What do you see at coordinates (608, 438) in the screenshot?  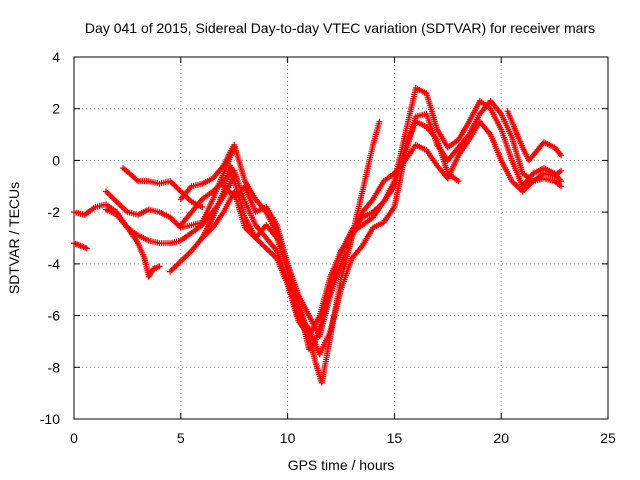 I see `x-tick-label: 25` at bounding box center [608, 438].